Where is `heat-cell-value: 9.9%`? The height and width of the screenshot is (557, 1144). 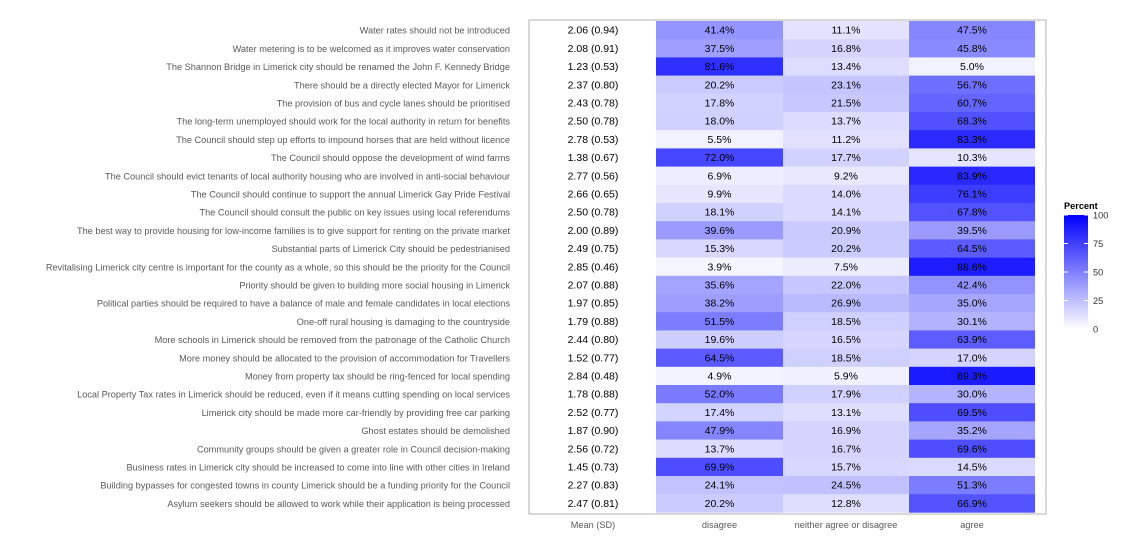 heat-cell-value: 9.9% is located at coordinates (720, 195).